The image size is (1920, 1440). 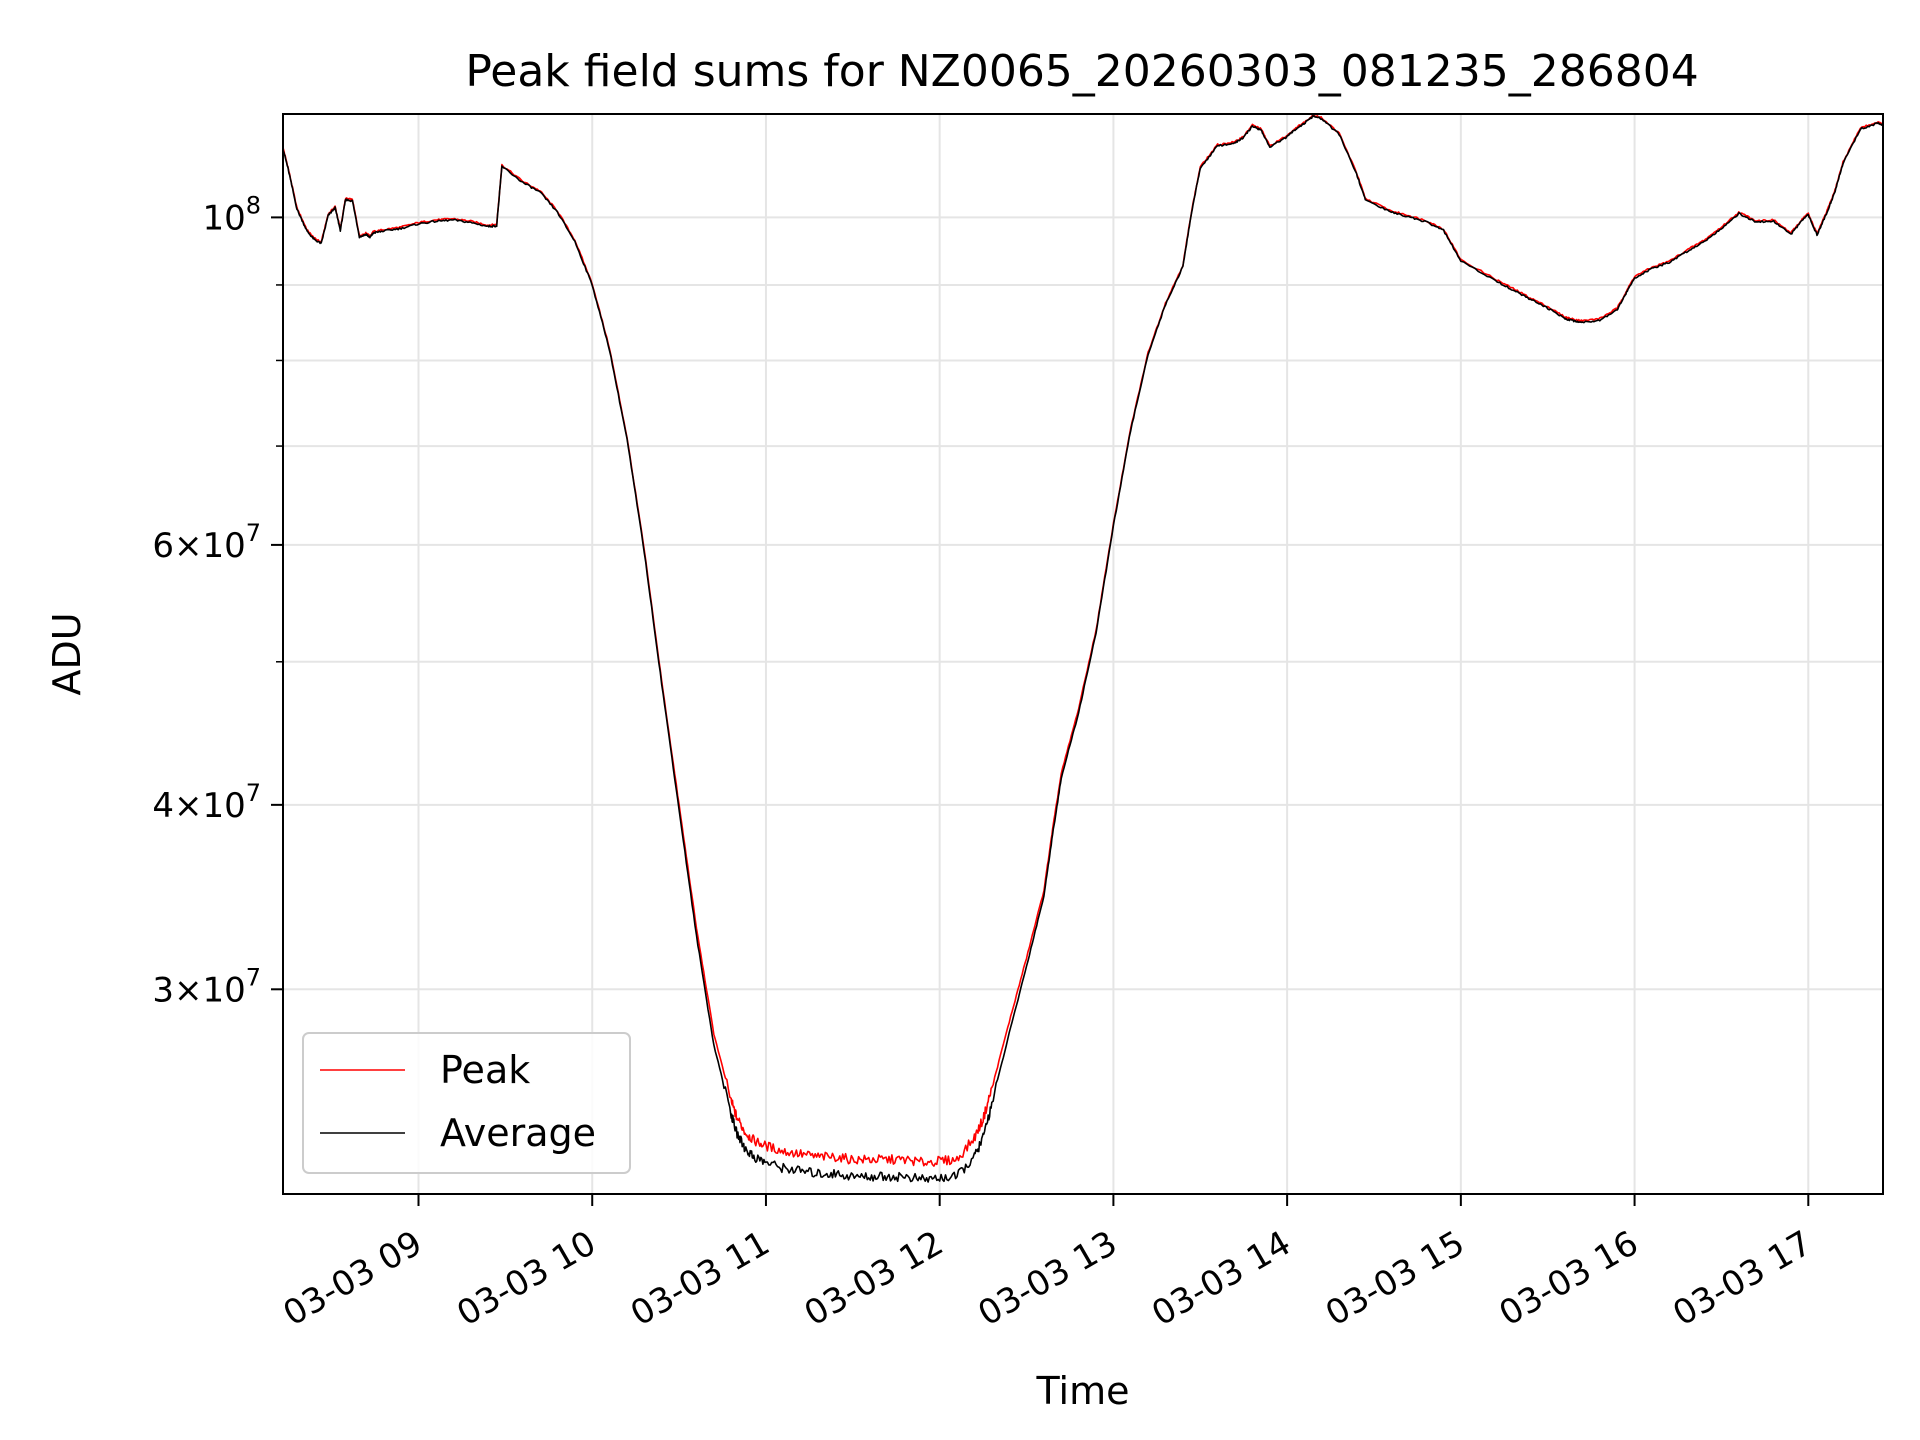 I want to click on y-tick-label: 108, so click(x=231, y=214).